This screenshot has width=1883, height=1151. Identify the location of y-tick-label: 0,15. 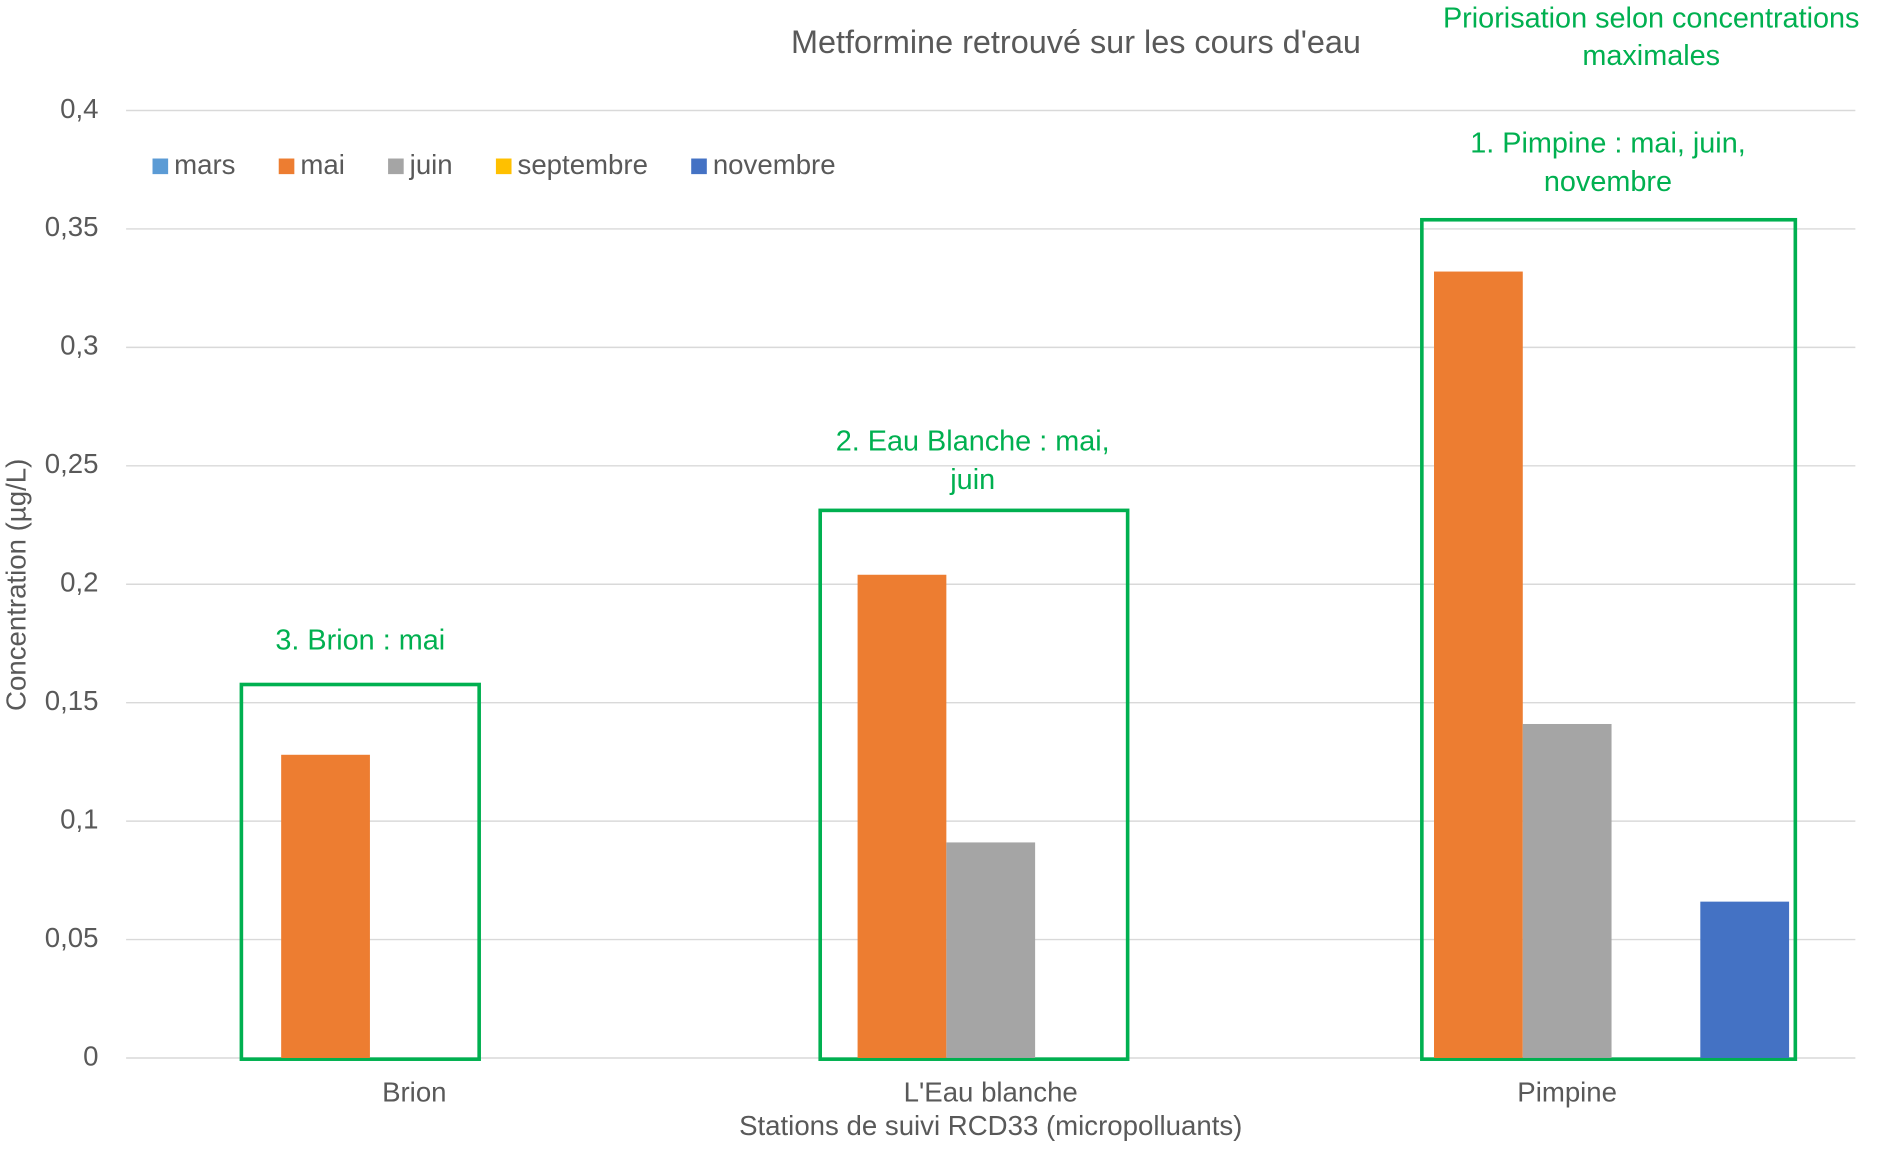
(72, 700).